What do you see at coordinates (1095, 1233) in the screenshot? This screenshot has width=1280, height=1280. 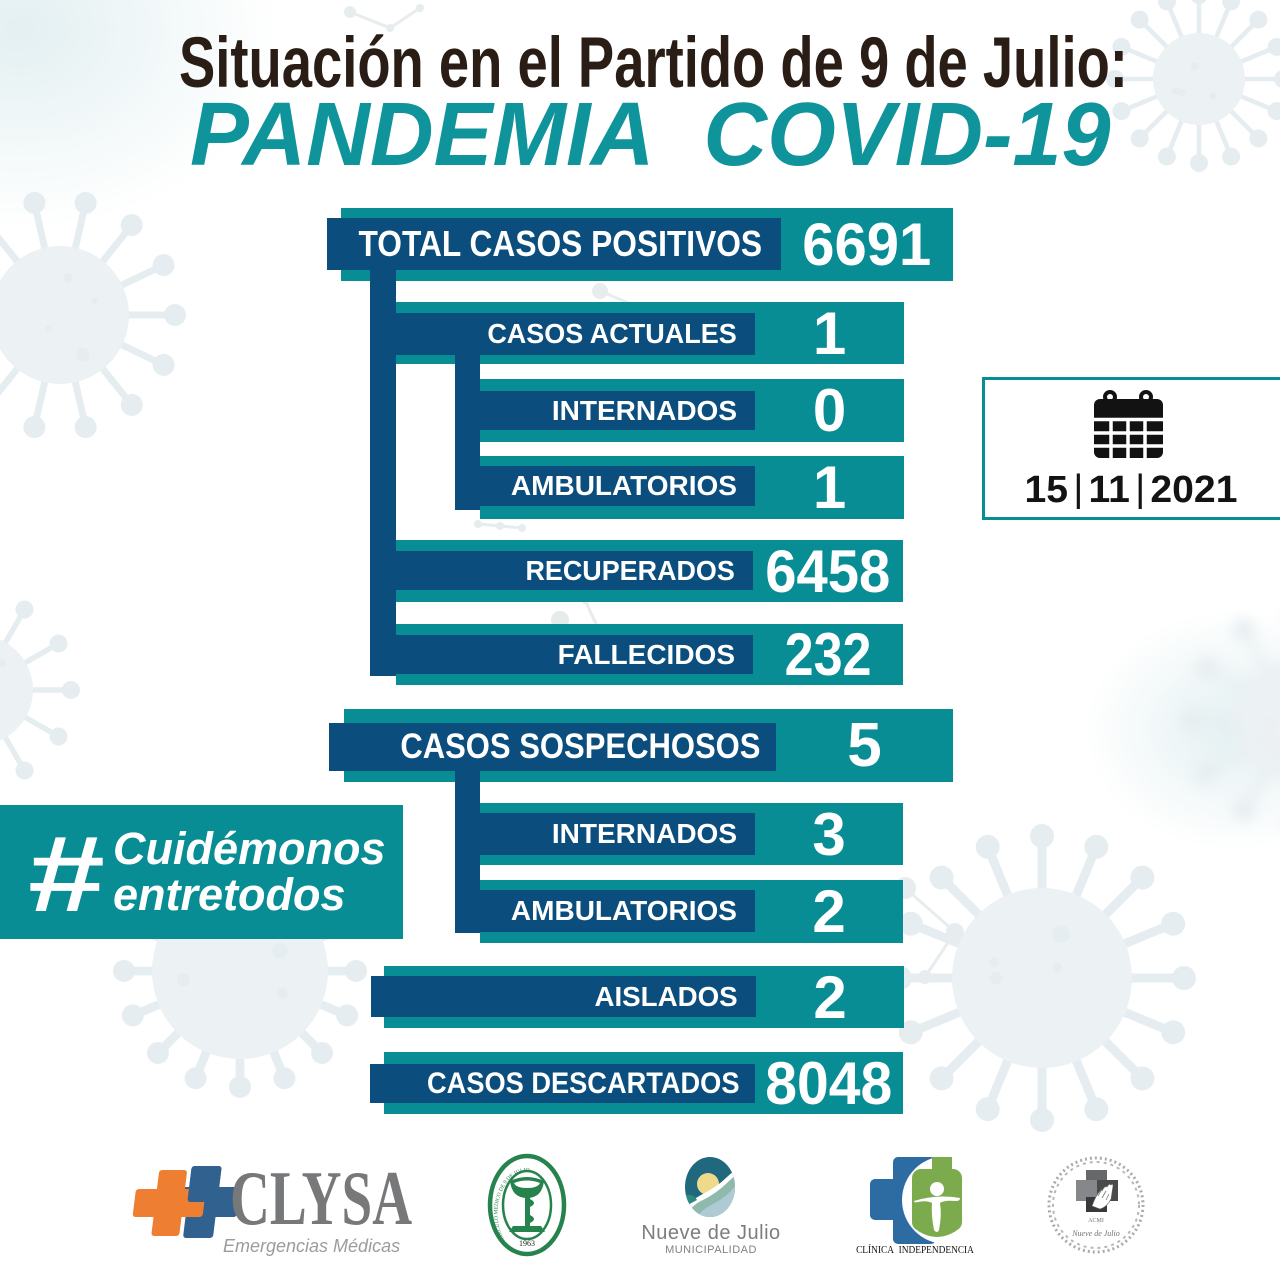 I see `svg-text: Nueve de Julio` at bounding box center [1095, 1233].